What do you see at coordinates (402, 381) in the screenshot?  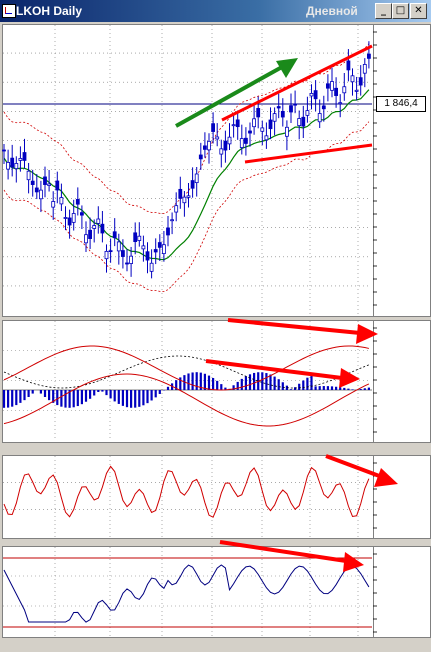 I see `macd-axis` at bounding box center [402, 381].